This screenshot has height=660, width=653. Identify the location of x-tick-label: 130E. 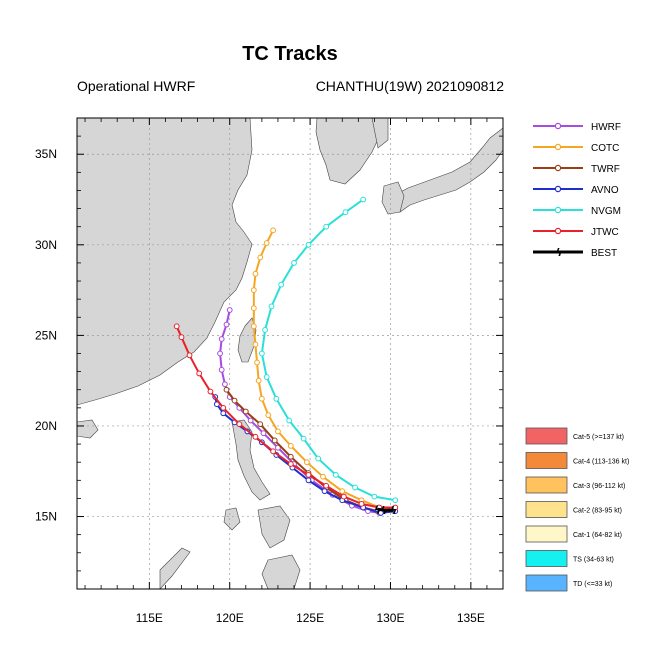
(390, 618).